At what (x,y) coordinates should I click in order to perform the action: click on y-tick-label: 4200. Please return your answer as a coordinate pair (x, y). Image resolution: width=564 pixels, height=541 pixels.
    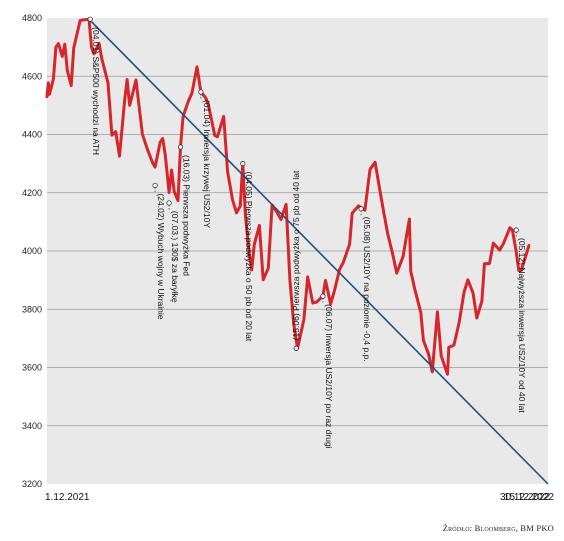
    Looking at the image, I should click on (32, 193).